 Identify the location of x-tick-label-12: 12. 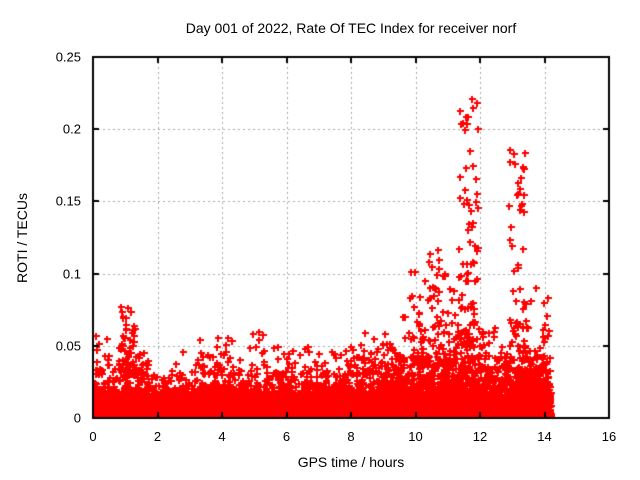
(480, 436).